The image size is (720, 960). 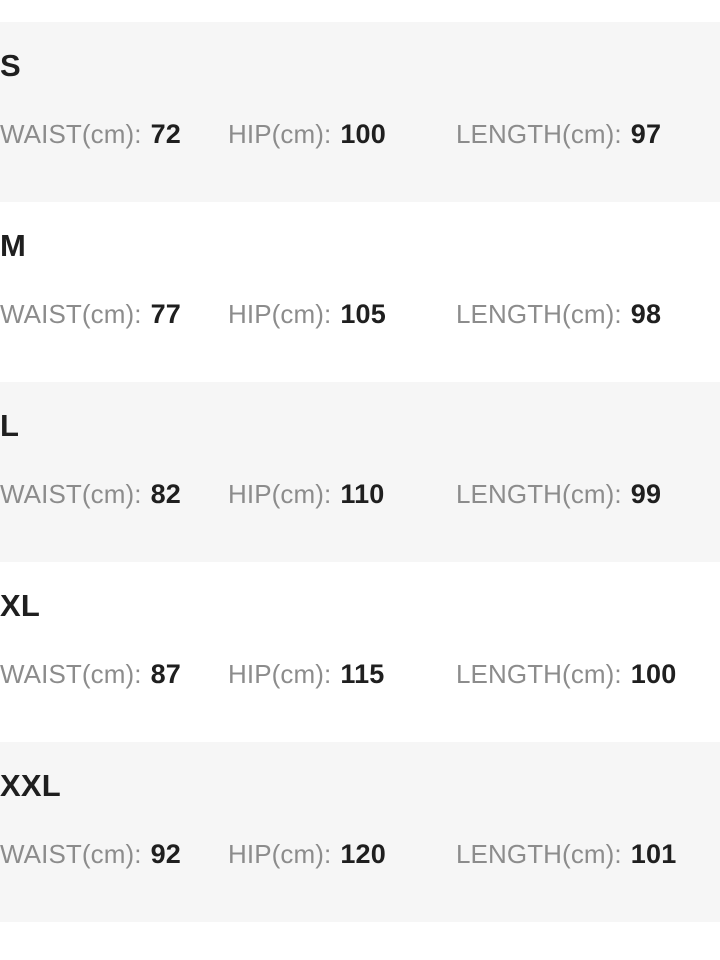 I want to click on measure-cell-length: LENGTH(cm): 98, so click(x=586, y=314).